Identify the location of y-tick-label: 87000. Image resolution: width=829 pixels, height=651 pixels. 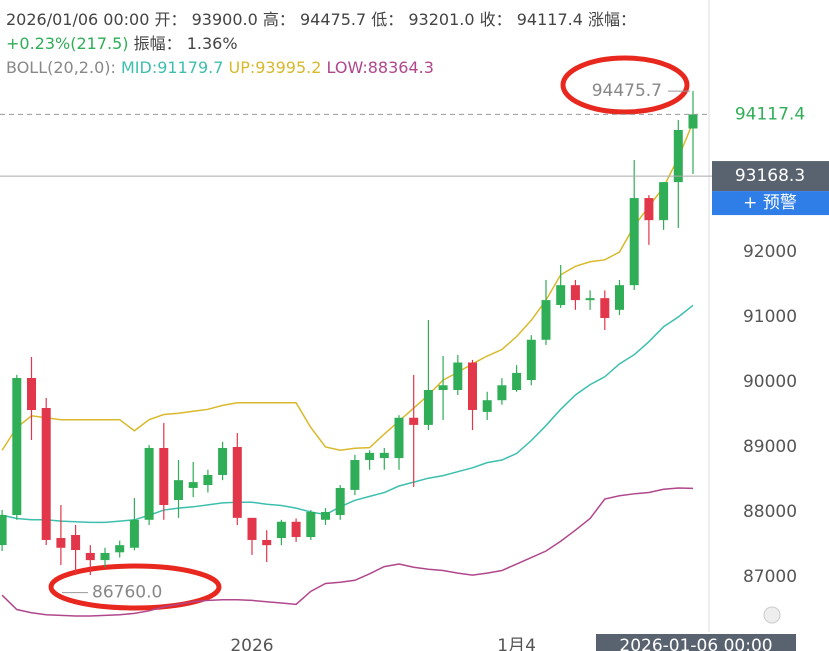
(770, 577).